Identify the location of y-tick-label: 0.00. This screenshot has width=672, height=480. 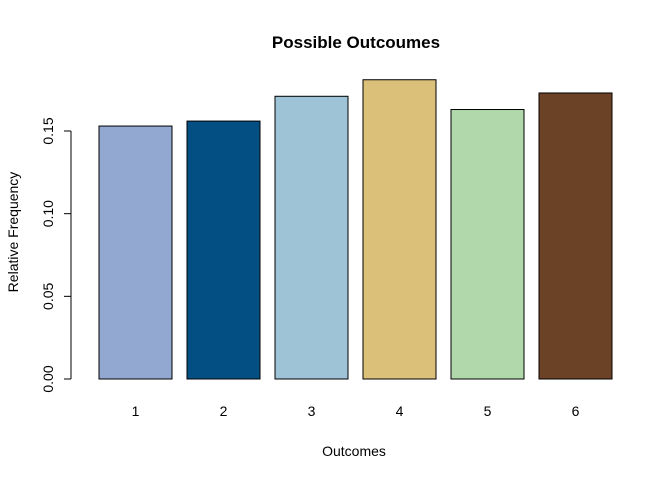
(48, 378).